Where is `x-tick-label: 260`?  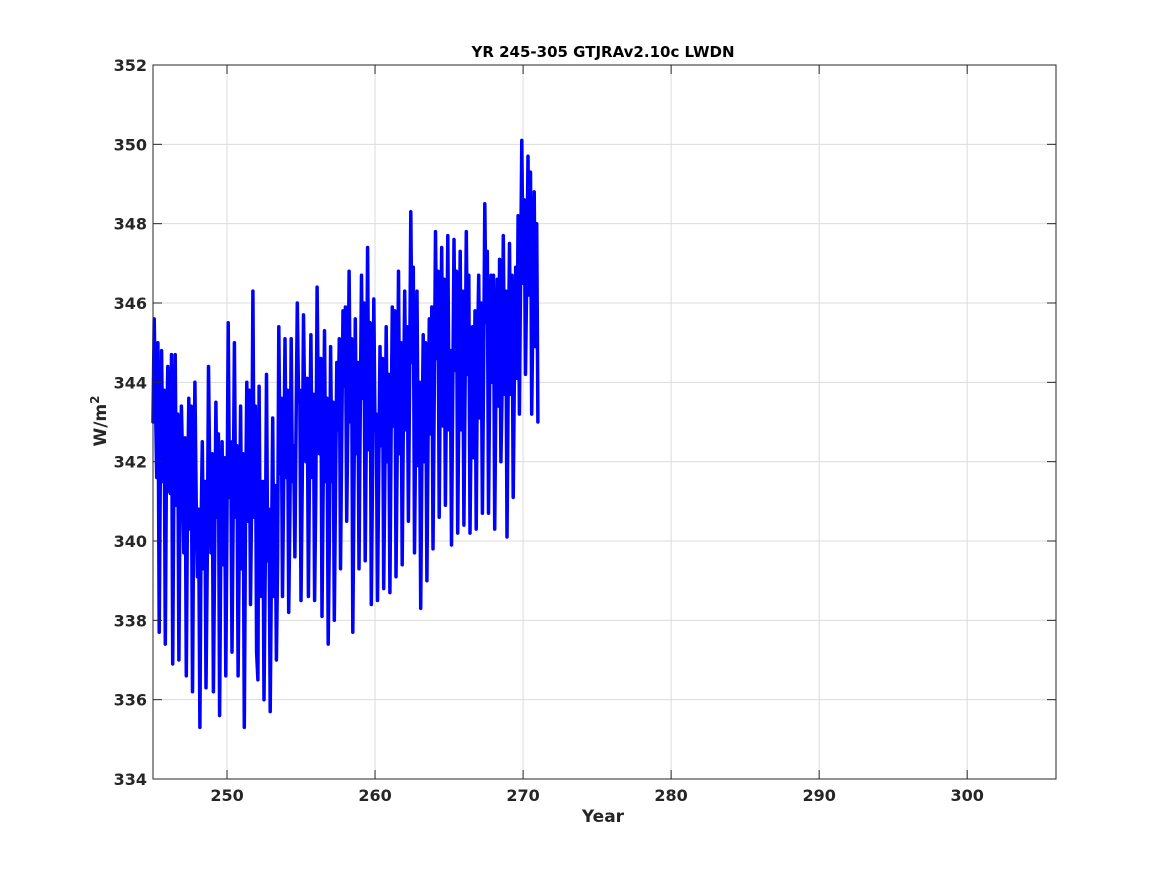 x-tick-label: 260 is located at coordinates (374, 795).